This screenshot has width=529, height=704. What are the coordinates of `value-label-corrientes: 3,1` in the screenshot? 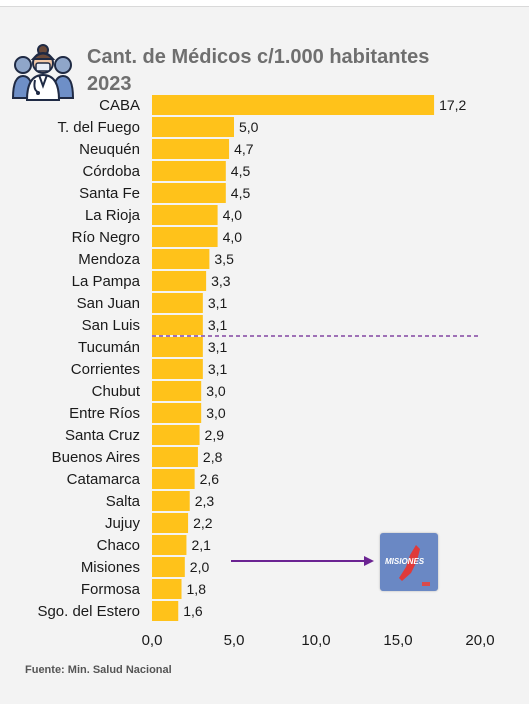 It's located at (218, 369).